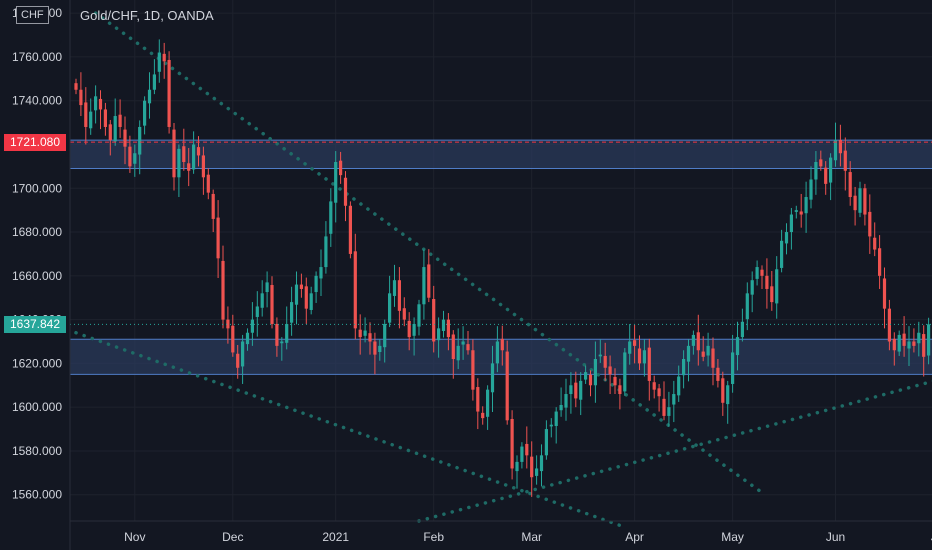  Describe the element at coordinates (835, 537) in the screenshot. I see `x-tick-label: Jun` at that location.